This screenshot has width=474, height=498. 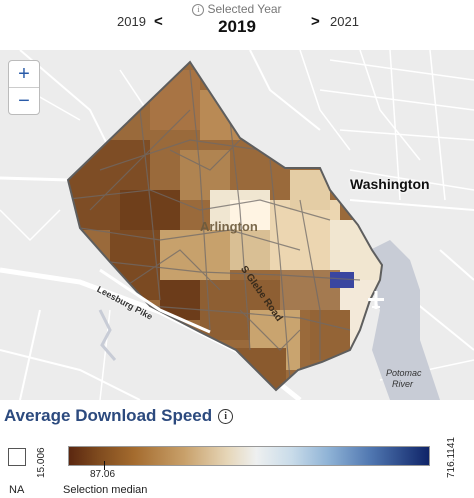 What do you see at coordinates (403, 384) in the screenshot?
I see `map-label-river: River` at bounding box center [403, 384].